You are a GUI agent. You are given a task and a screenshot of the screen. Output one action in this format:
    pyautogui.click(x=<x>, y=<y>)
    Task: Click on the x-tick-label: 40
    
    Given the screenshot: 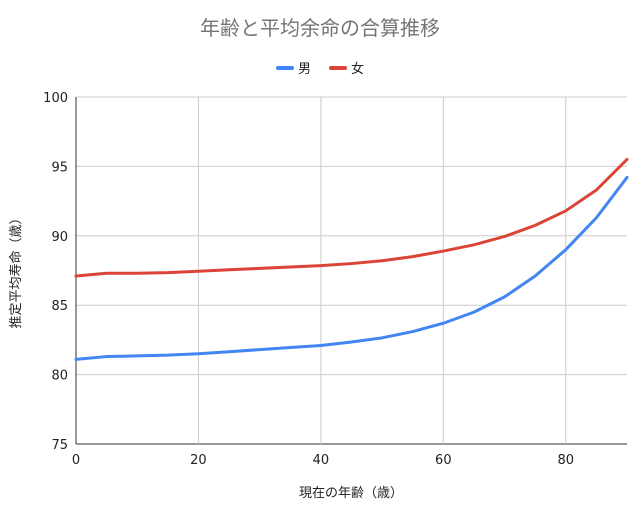 What is the action you would take?
    pyautogui.click(x=321, y=460)
    